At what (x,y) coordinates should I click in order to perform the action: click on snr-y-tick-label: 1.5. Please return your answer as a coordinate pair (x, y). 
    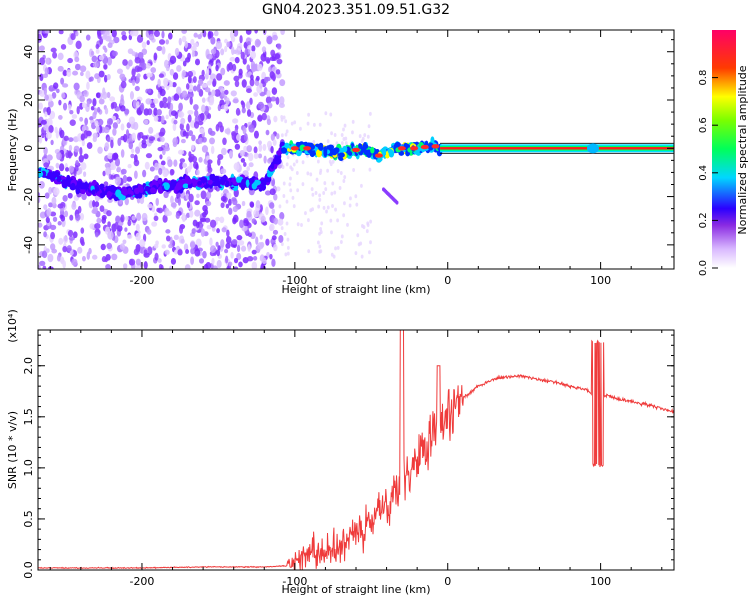
    Looking at the image, I should click on (28, 417).